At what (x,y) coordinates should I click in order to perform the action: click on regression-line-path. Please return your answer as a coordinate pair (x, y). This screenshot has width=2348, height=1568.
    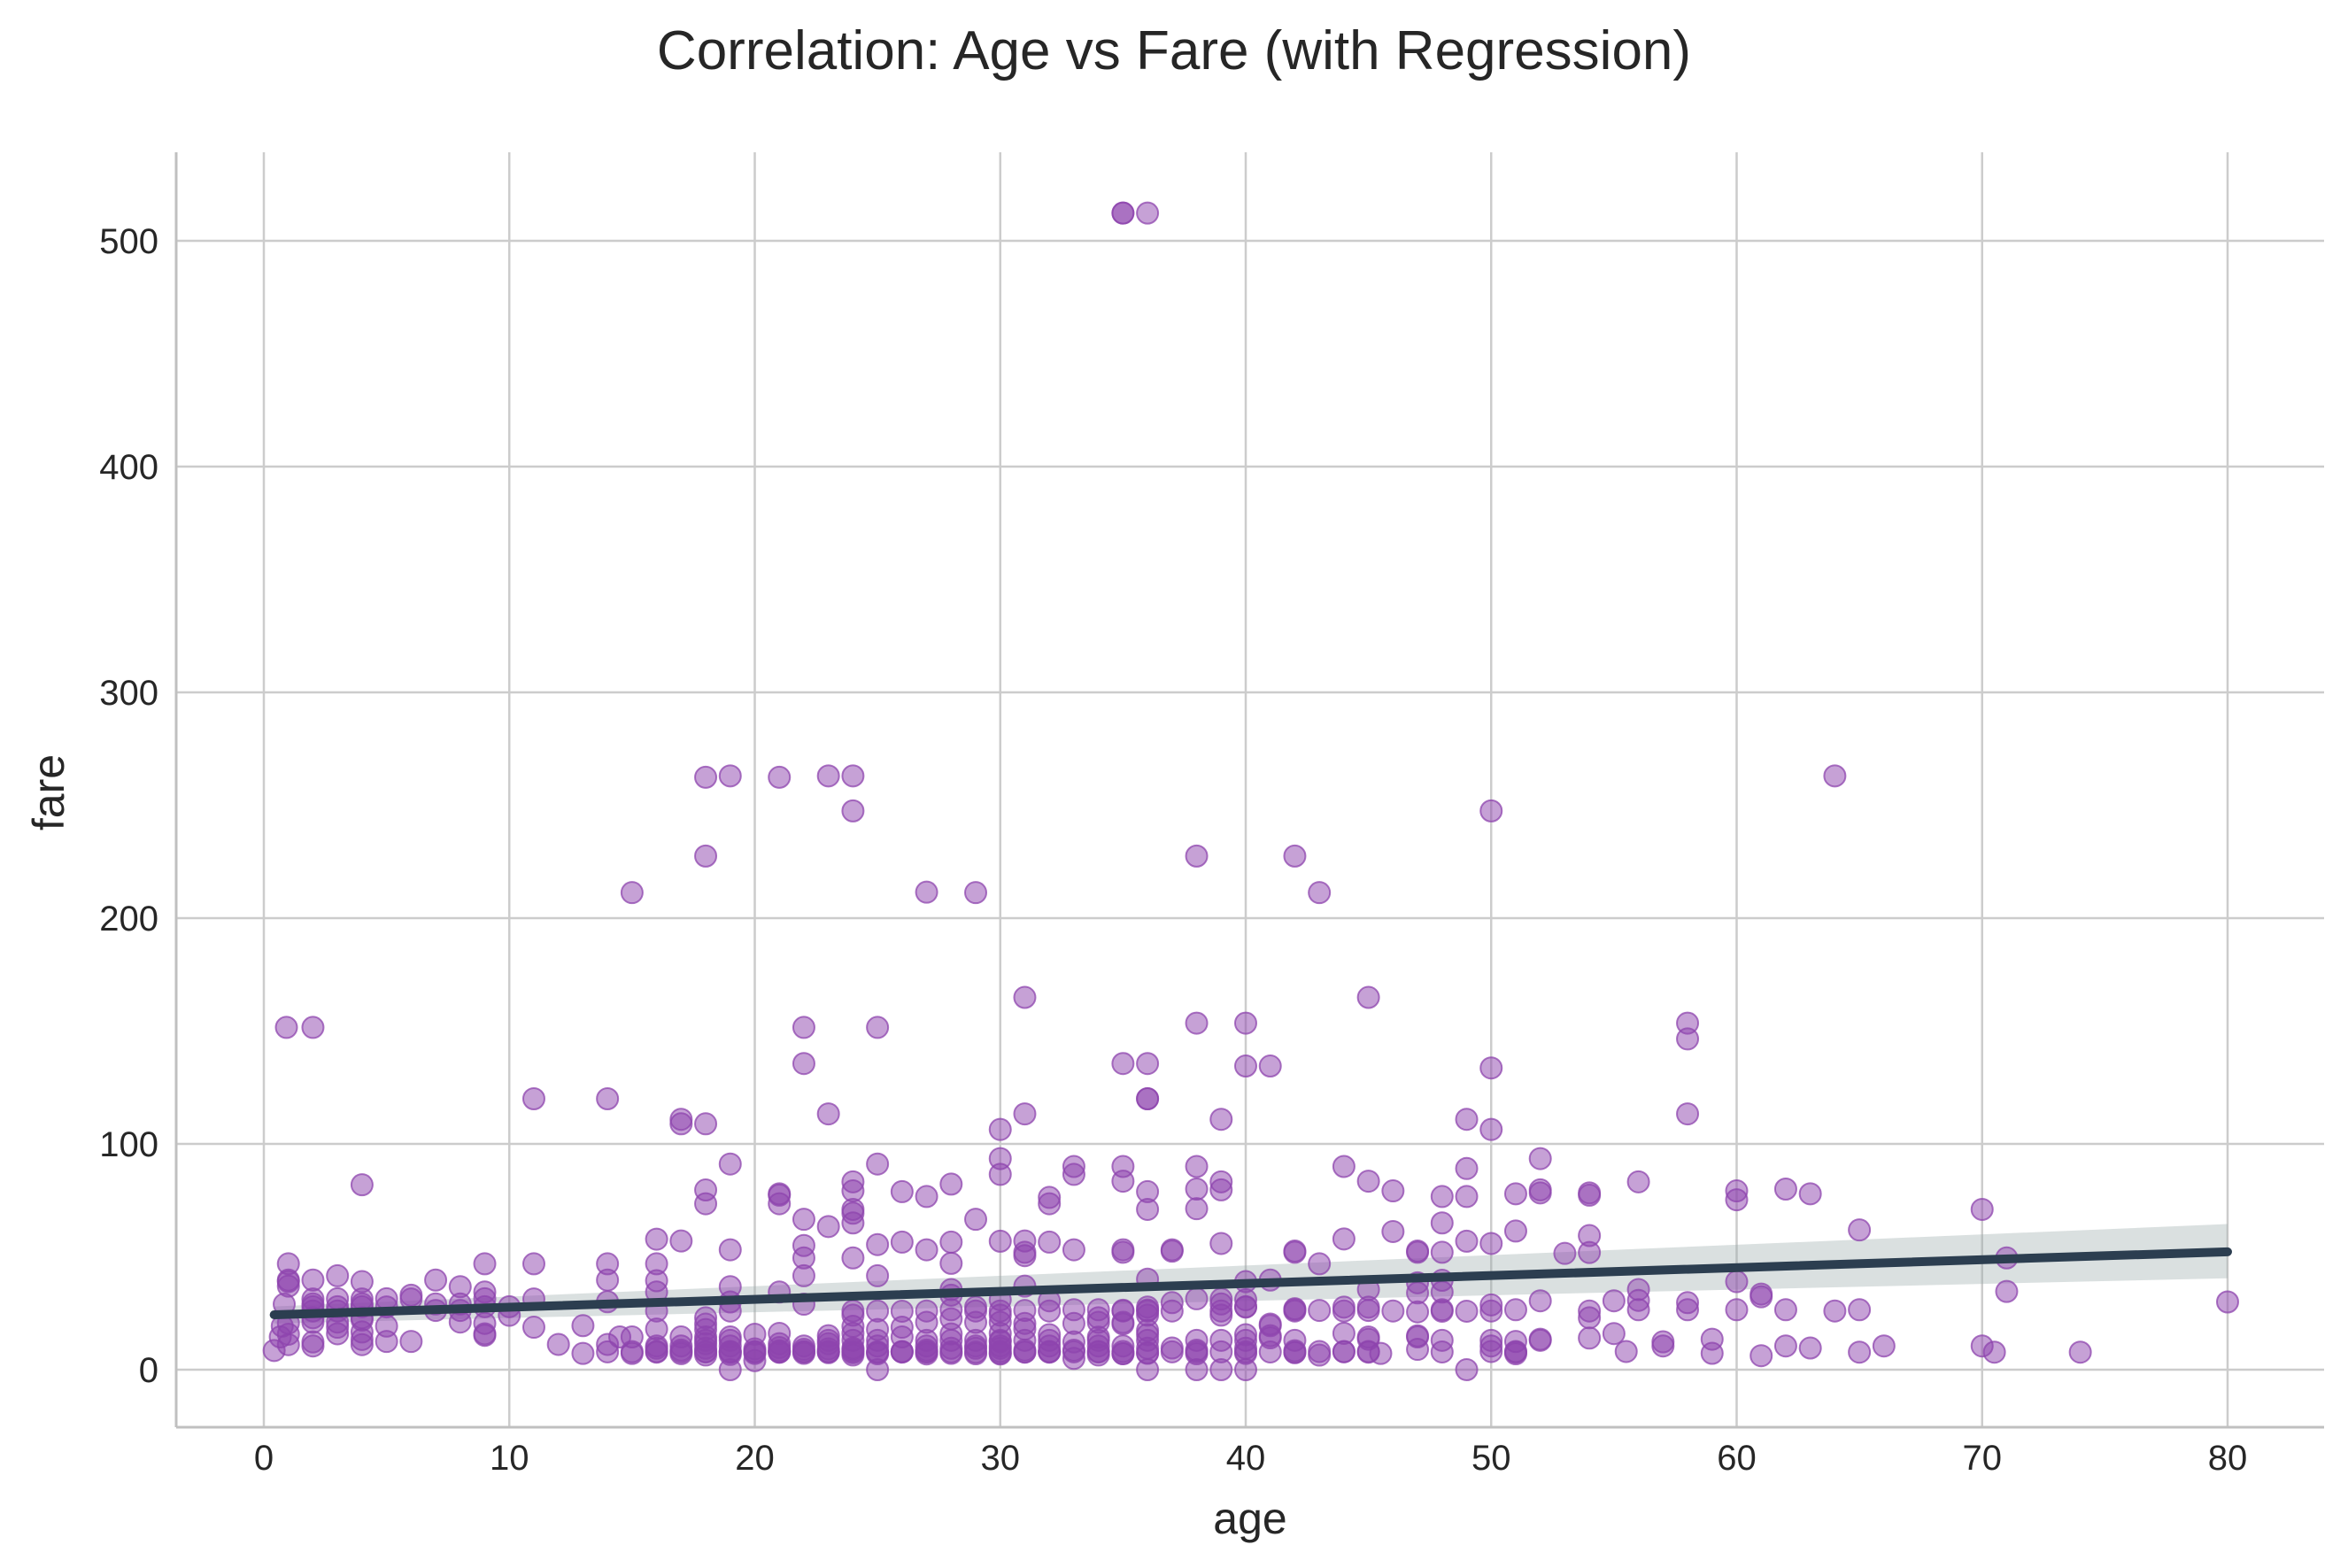
    Looking at the image, I should click on (1251, 1283).